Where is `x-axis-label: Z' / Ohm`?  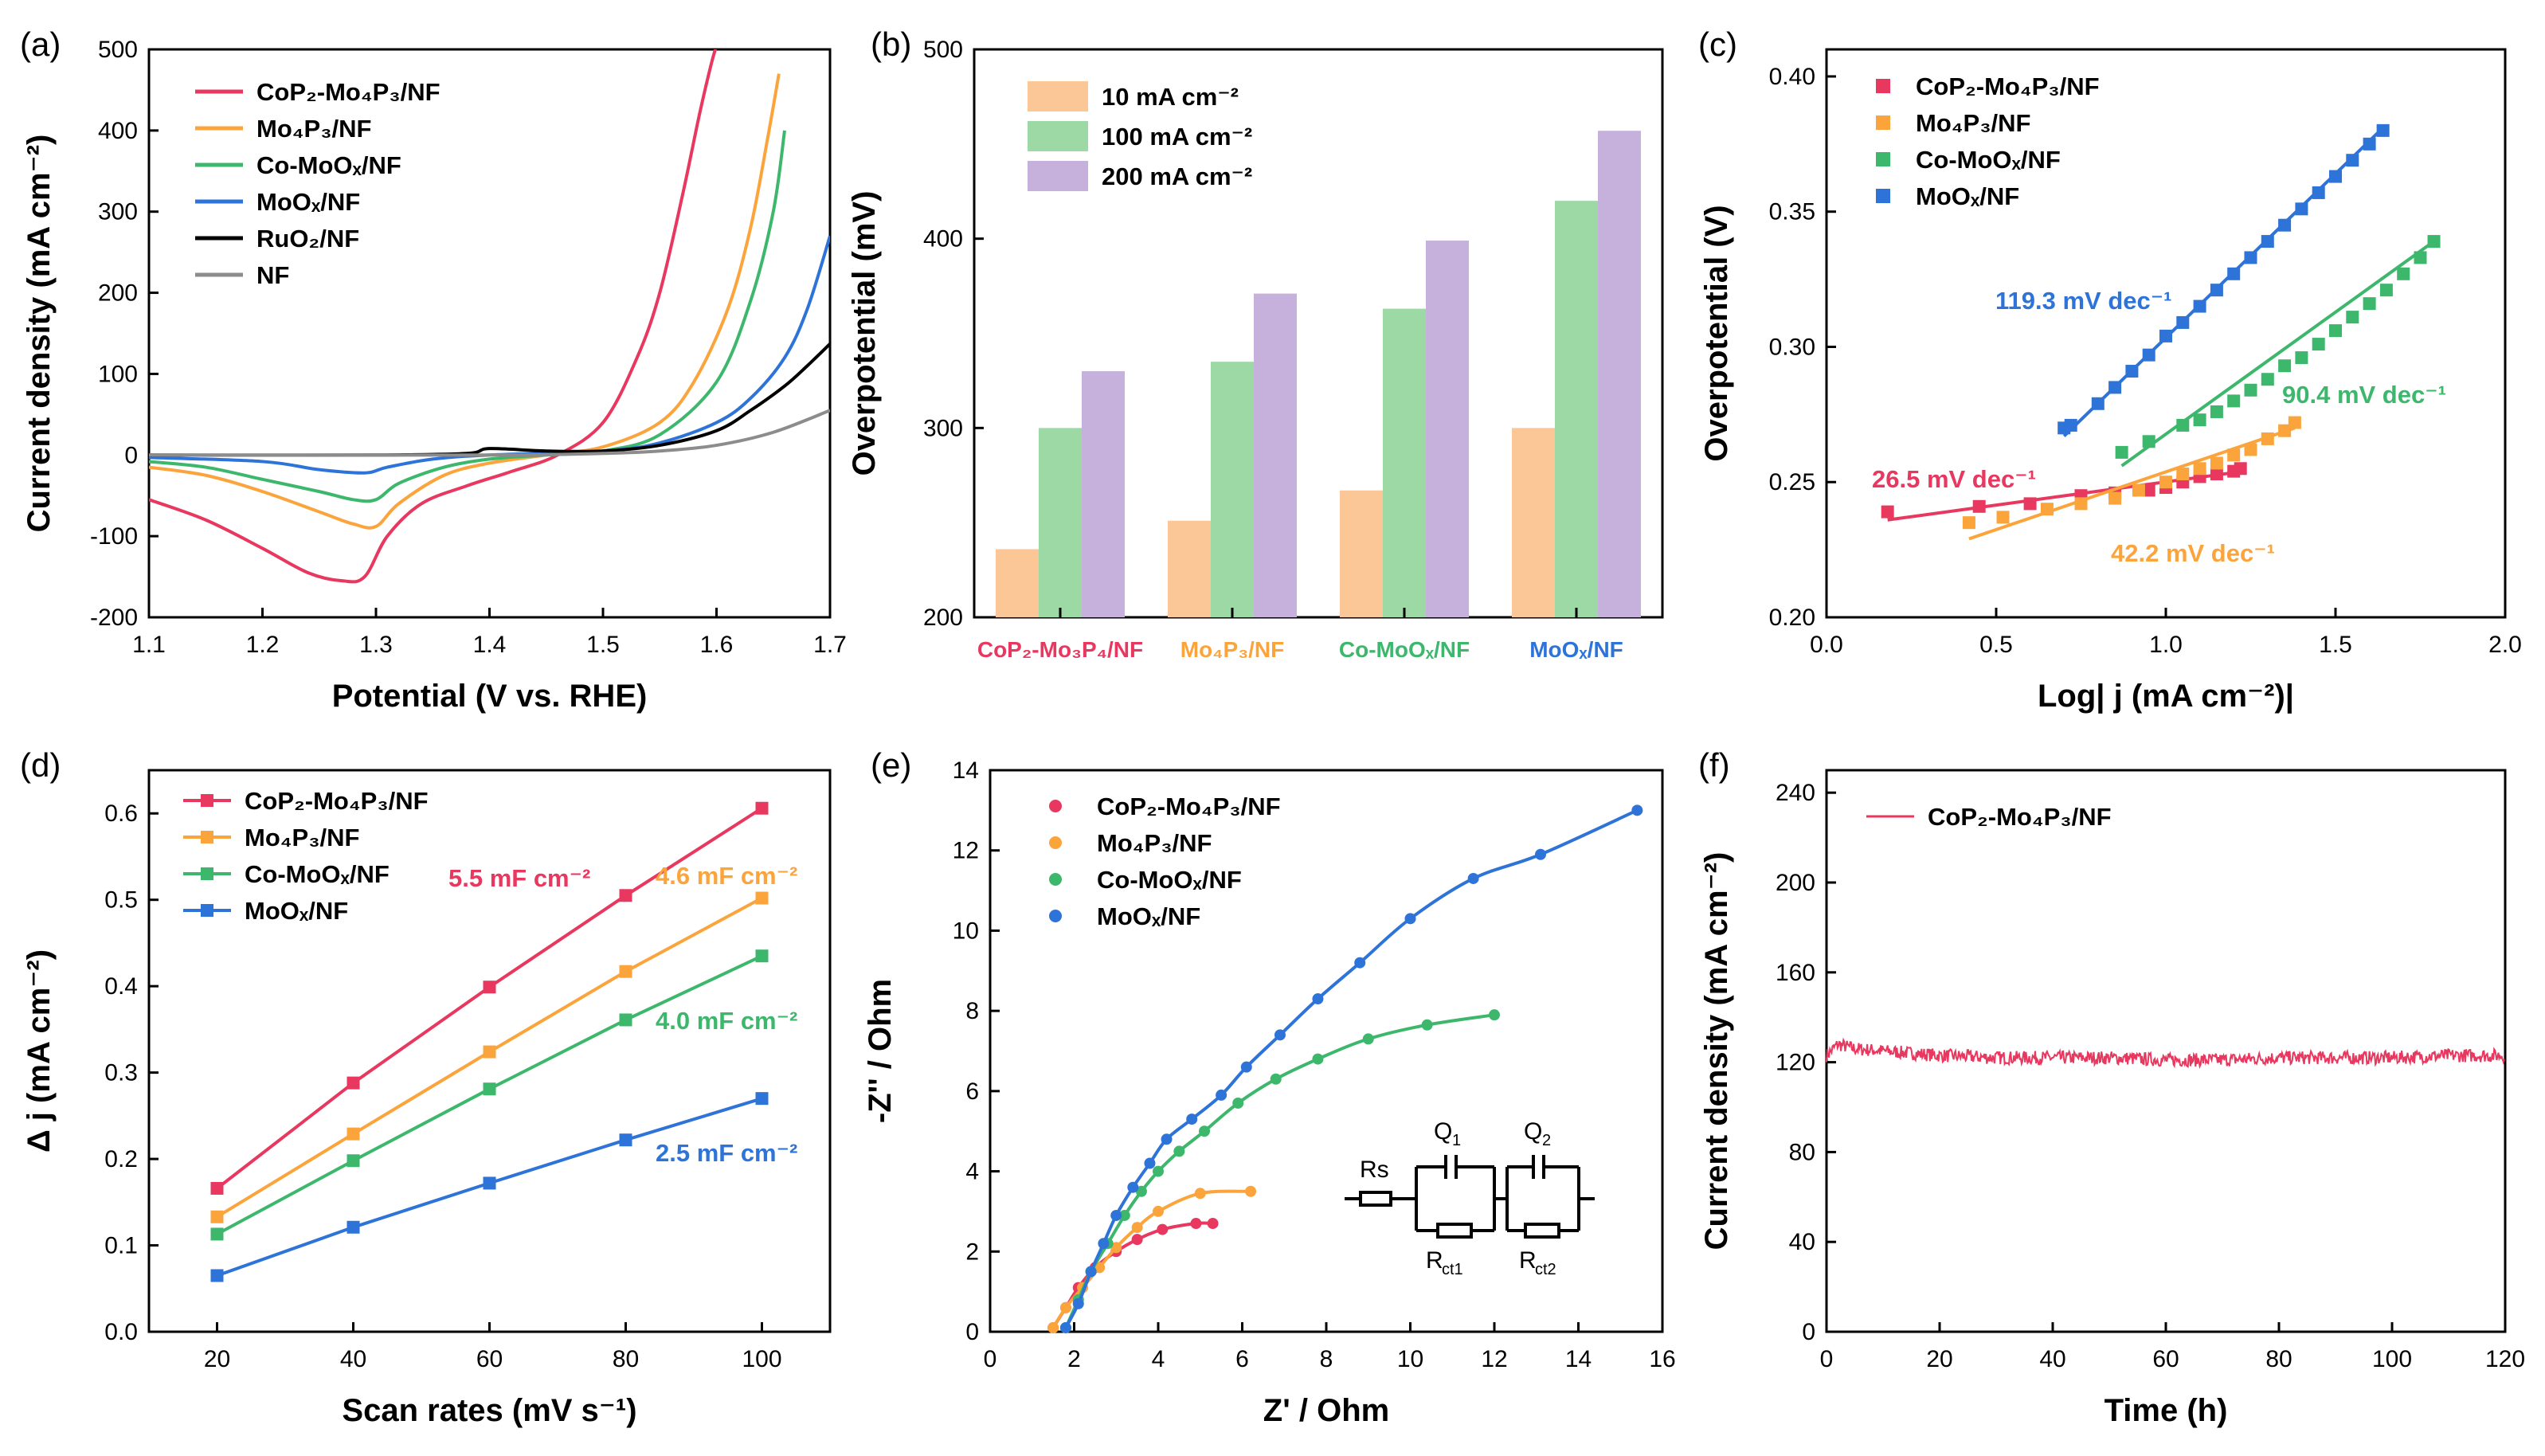 x-axis-label: Z' / Ohm is located at coordinates (1326, 1410).